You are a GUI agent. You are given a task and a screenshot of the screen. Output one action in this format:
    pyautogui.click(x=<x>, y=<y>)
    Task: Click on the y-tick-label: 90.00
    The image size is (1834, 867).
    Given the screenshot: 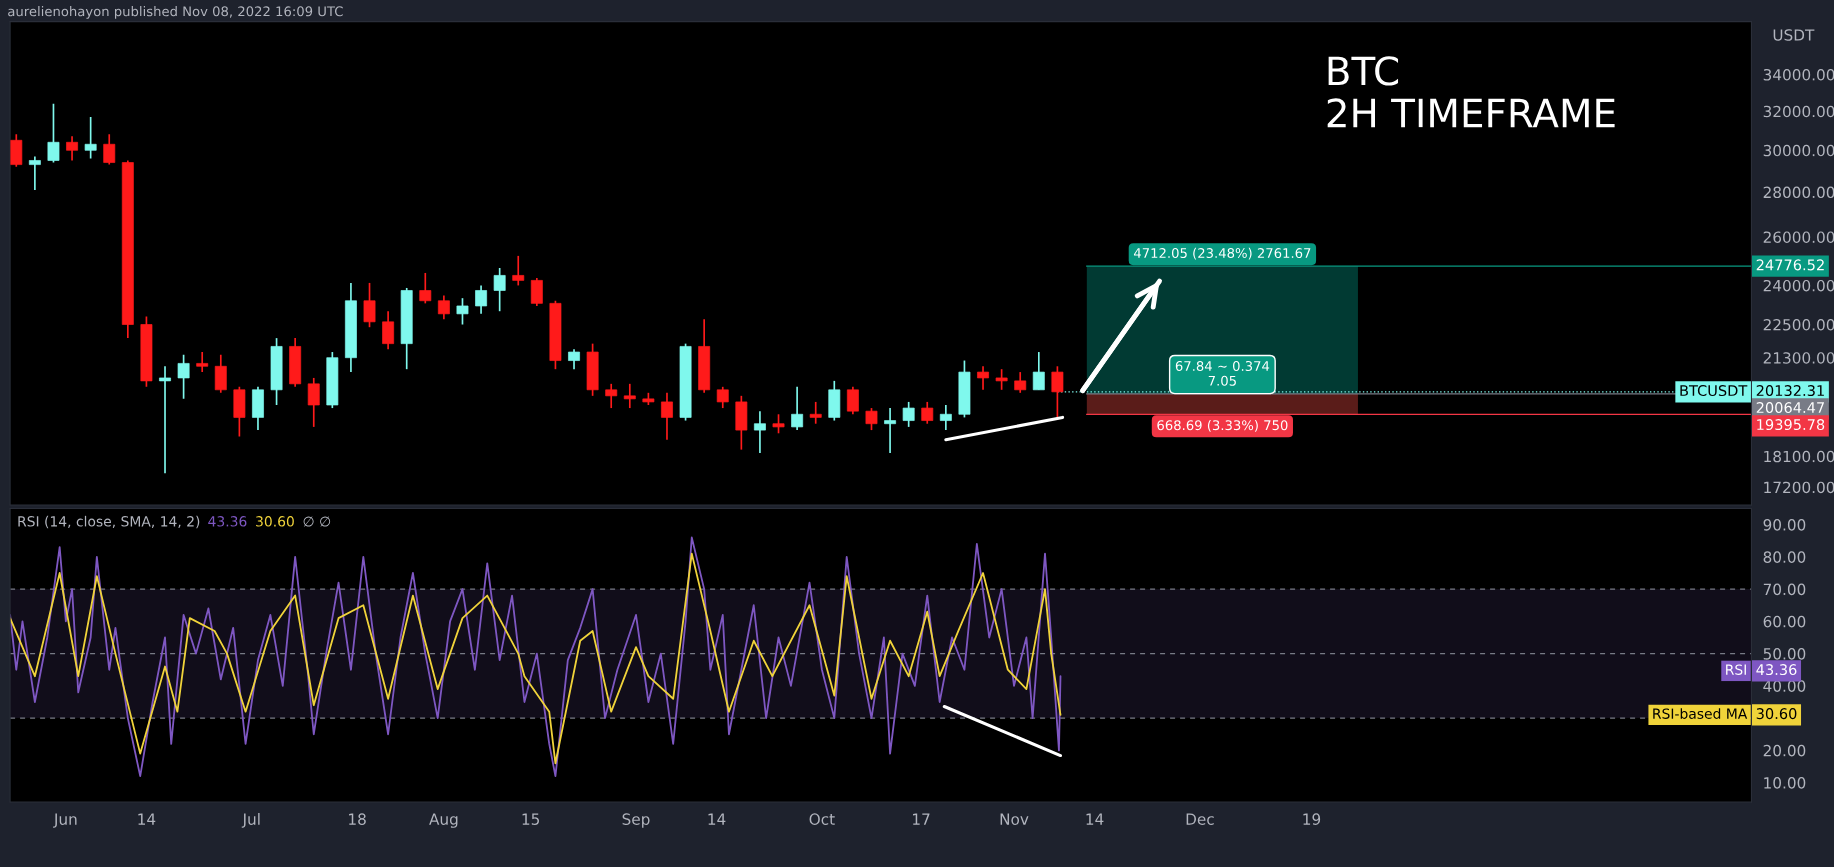 What is the action you would take?
    pyautogui.click(x=1784, y=525)
    